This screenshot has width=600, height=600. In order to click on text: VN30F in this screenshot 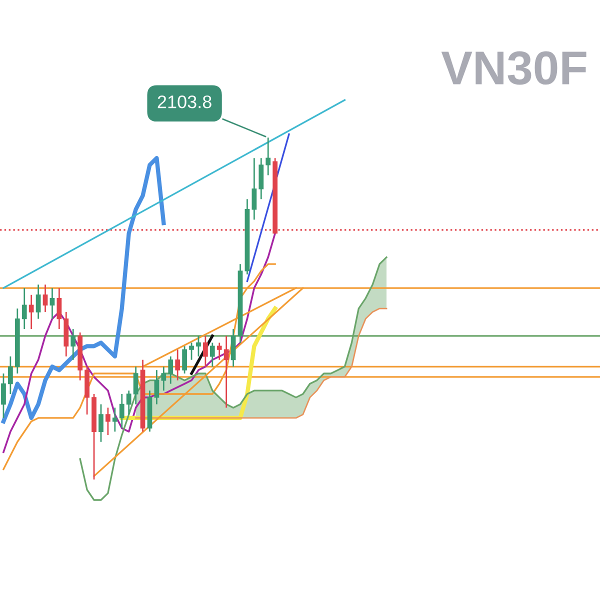, I will do `click(513, 68)`.